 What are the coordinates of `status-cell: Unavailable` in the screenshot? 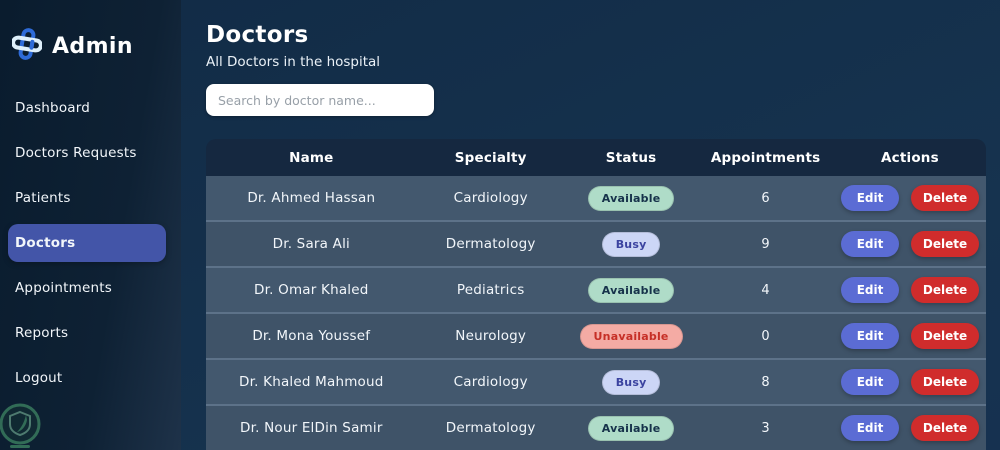 It's located at (631, 336).